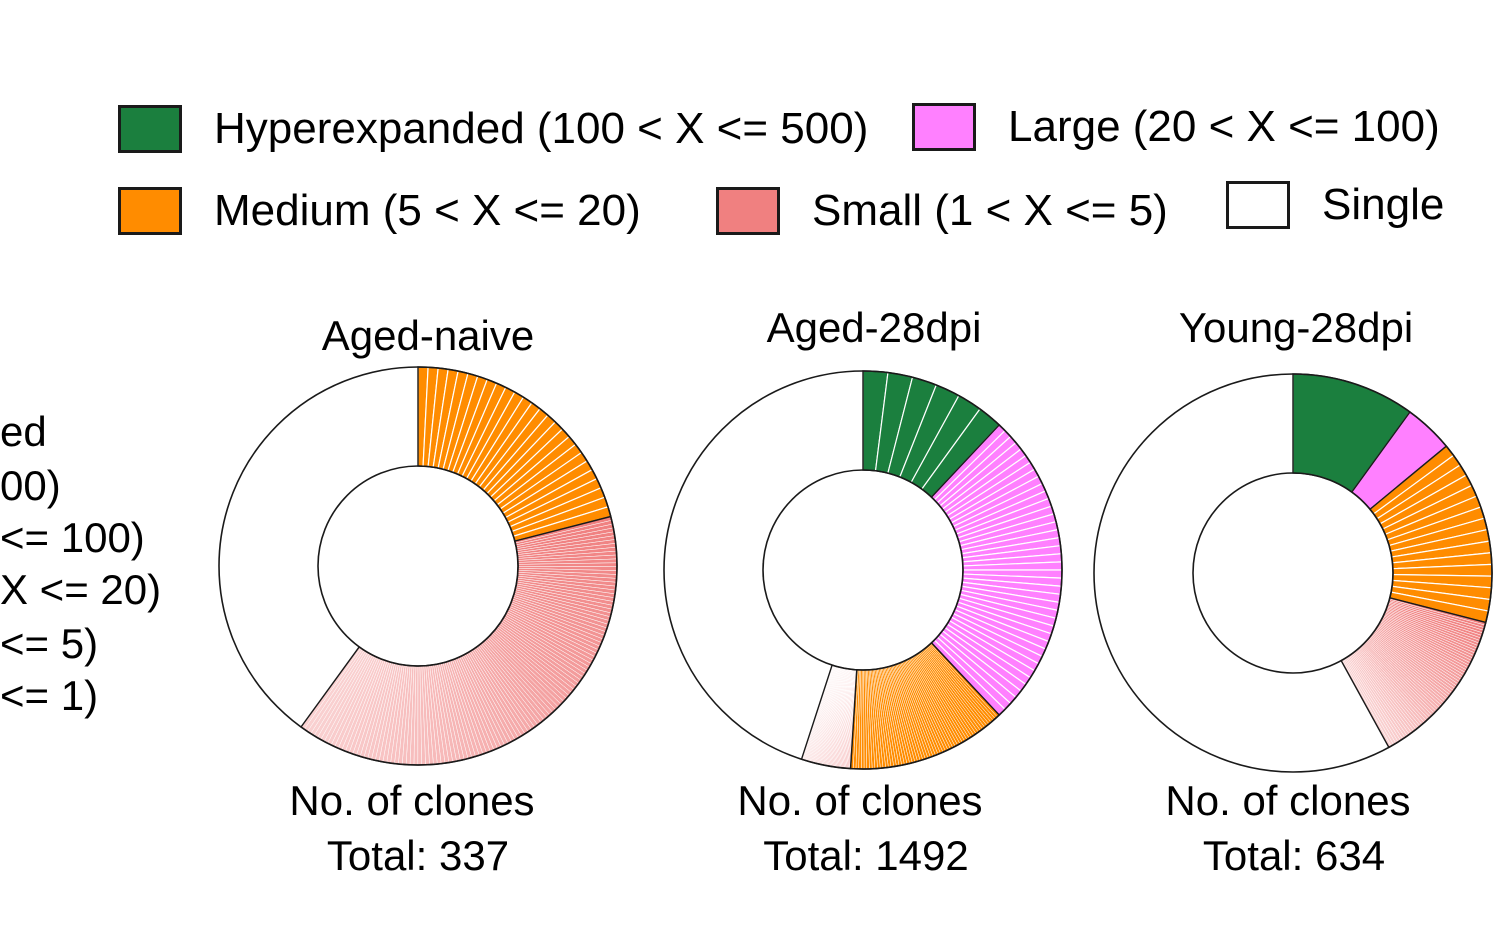  I want to click on legend-item-hyperexpanded: Hyperexpanded (100 < X <= 500), so click(493, 129).